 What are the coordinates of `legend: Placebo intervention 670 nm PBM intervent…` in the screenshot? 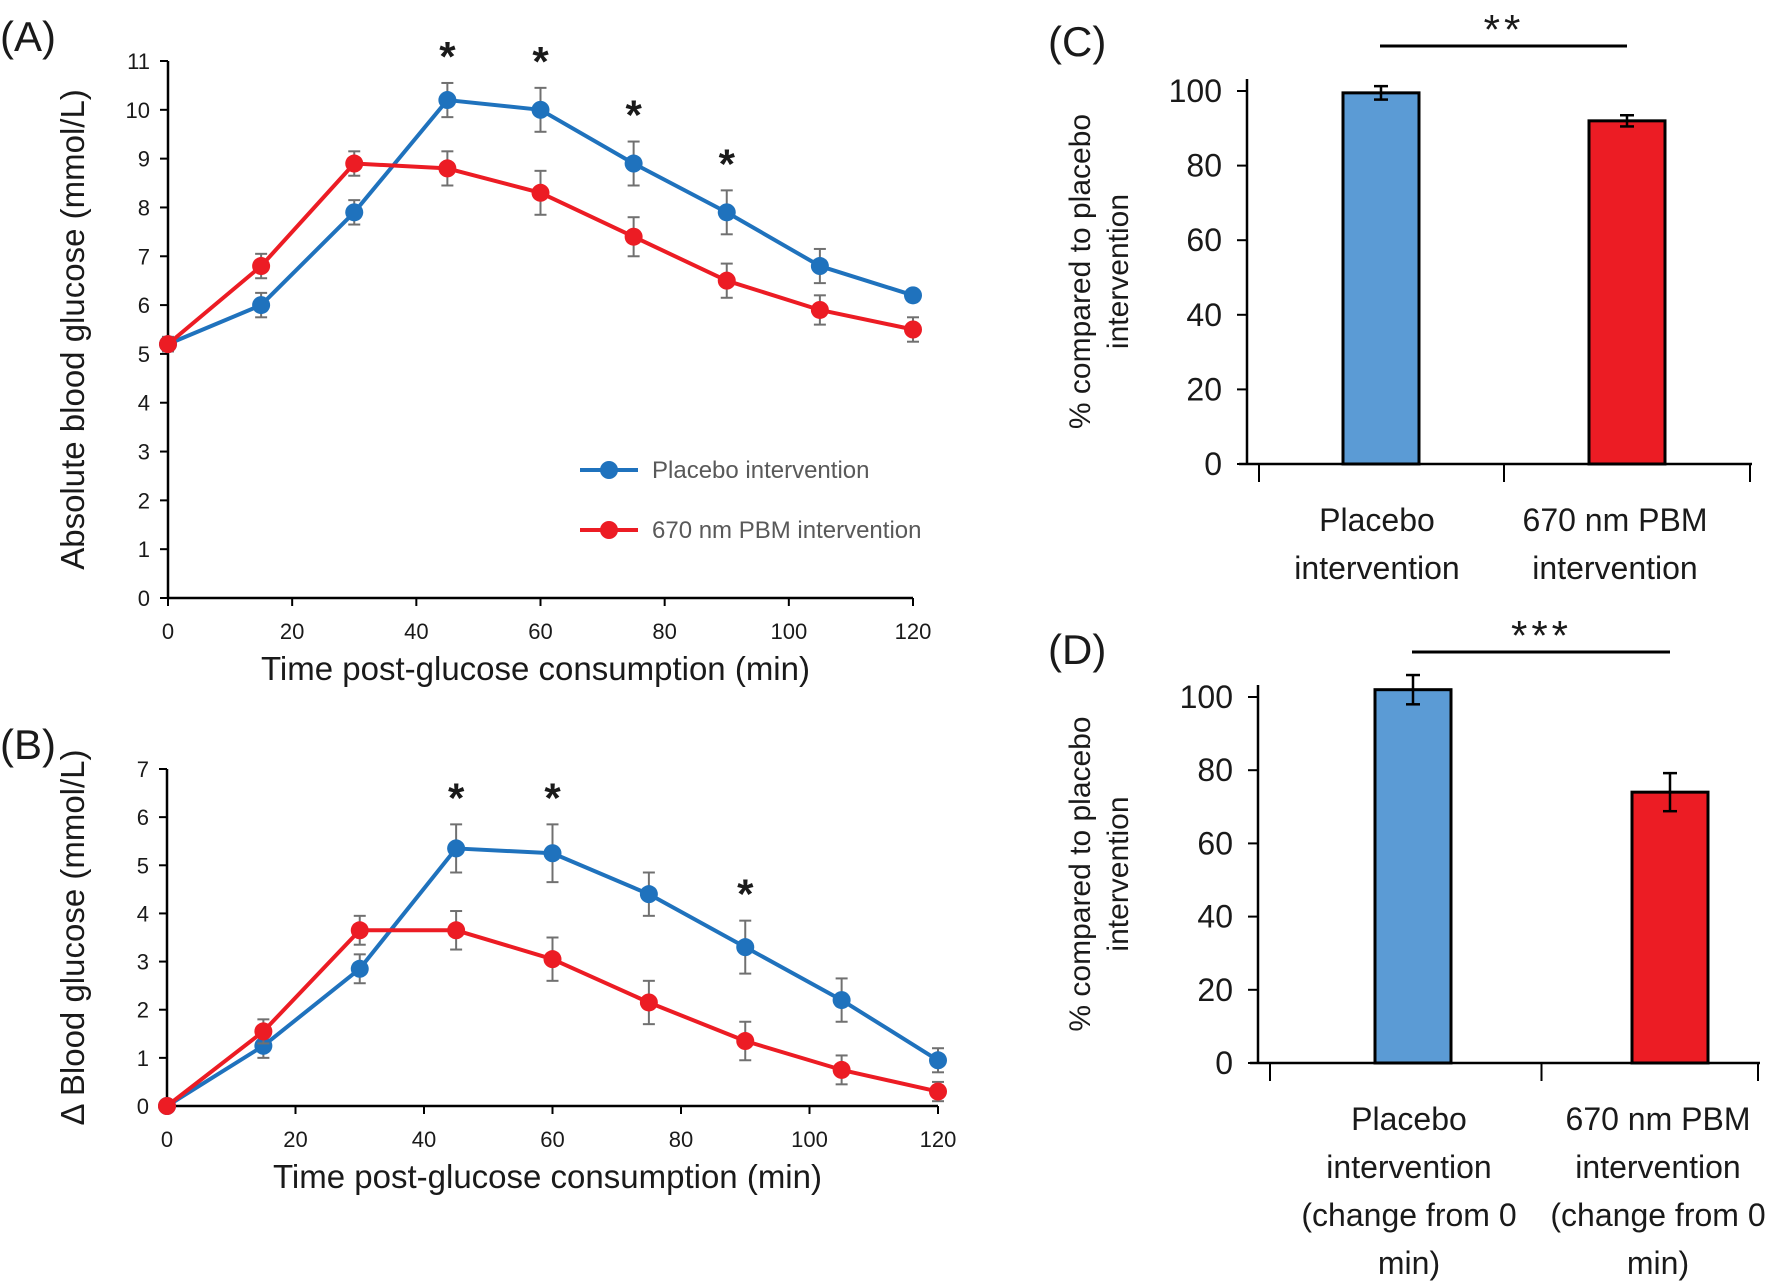 It's located at (750, 500).